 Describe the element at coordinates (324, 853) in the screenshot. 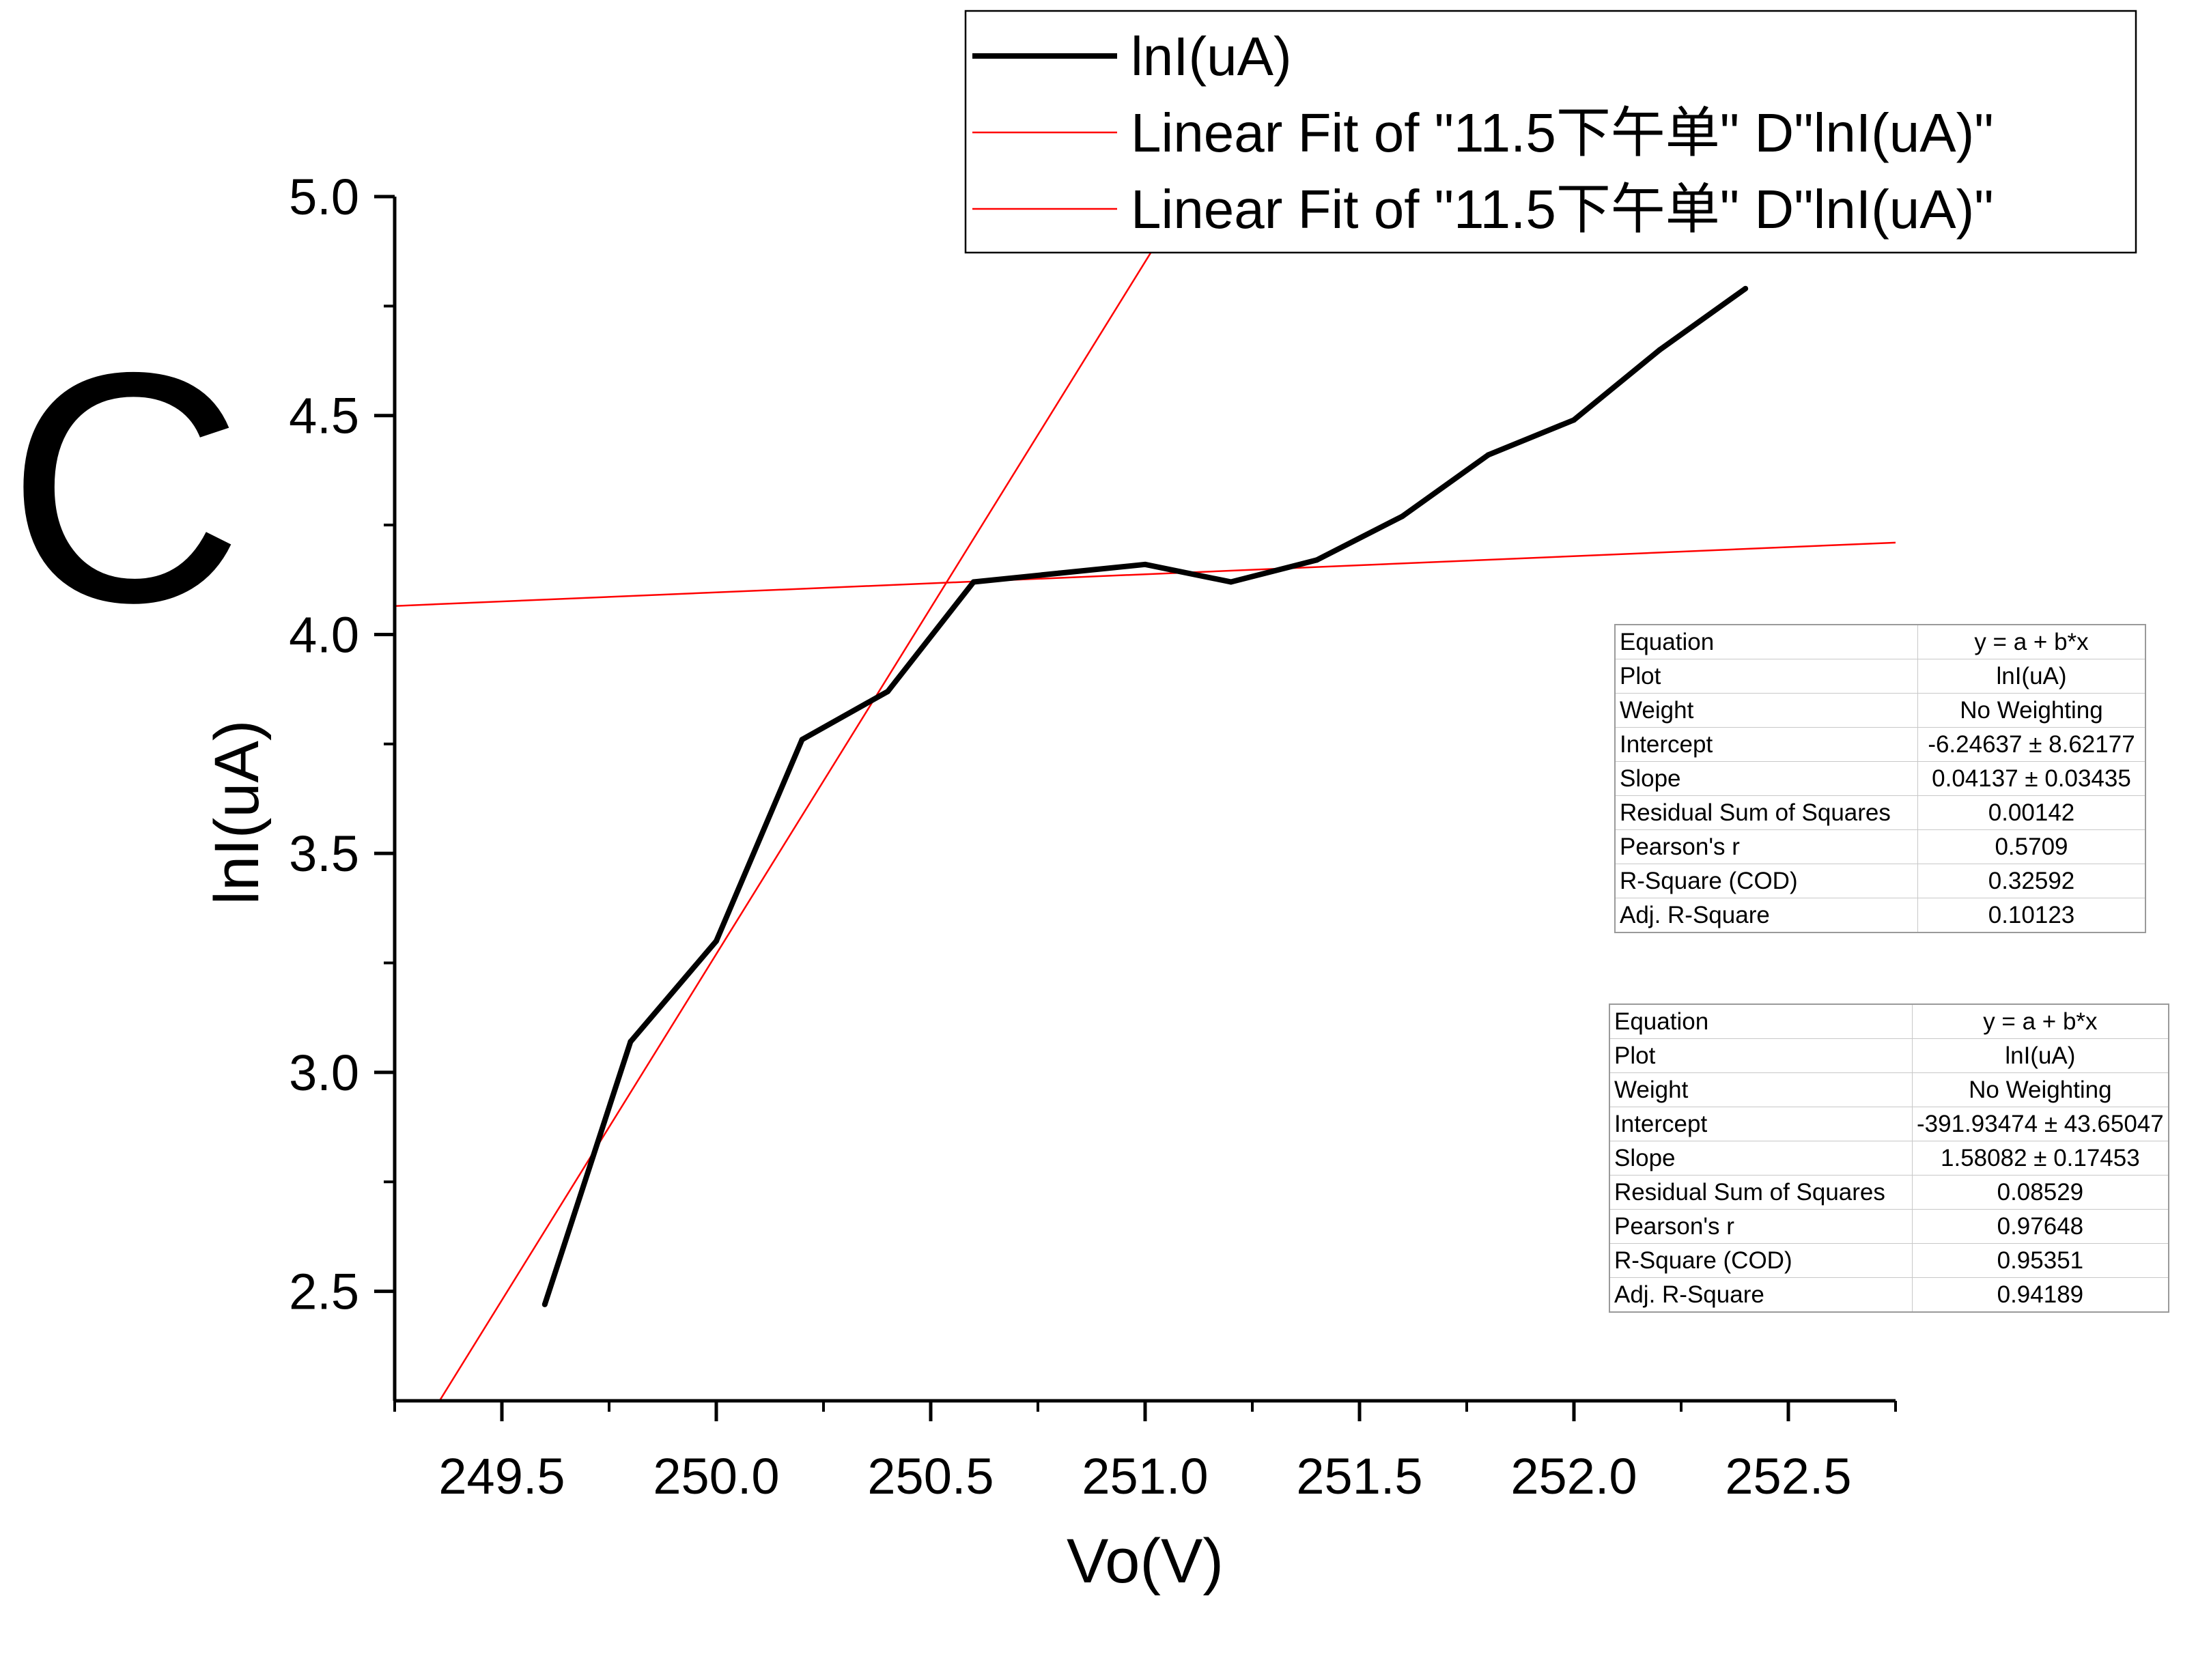

I see `y-tick-label: 3.5` at that location.